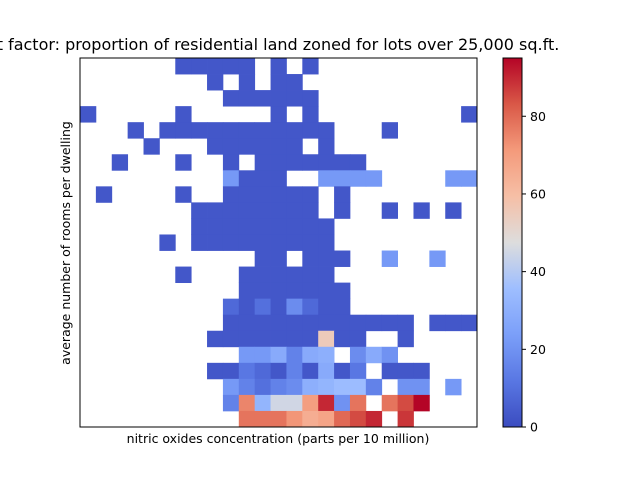 The width and height of the screenshot is (640, 480). What do you see at coordinates (65, 243) in the screenshot?
I see `y-axis-label: average number of rooms per dwelling` at bounding box center [65, 243].